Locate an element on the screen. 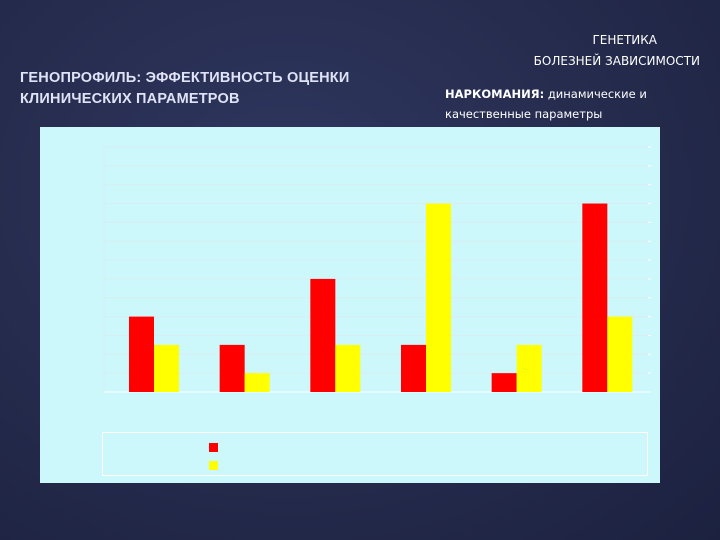  slide-right-title: ГЕНЕТИКА БОЛЕЗНЕЙ ЗАВИСИМОСТИ is located at coordinates (580, 51).